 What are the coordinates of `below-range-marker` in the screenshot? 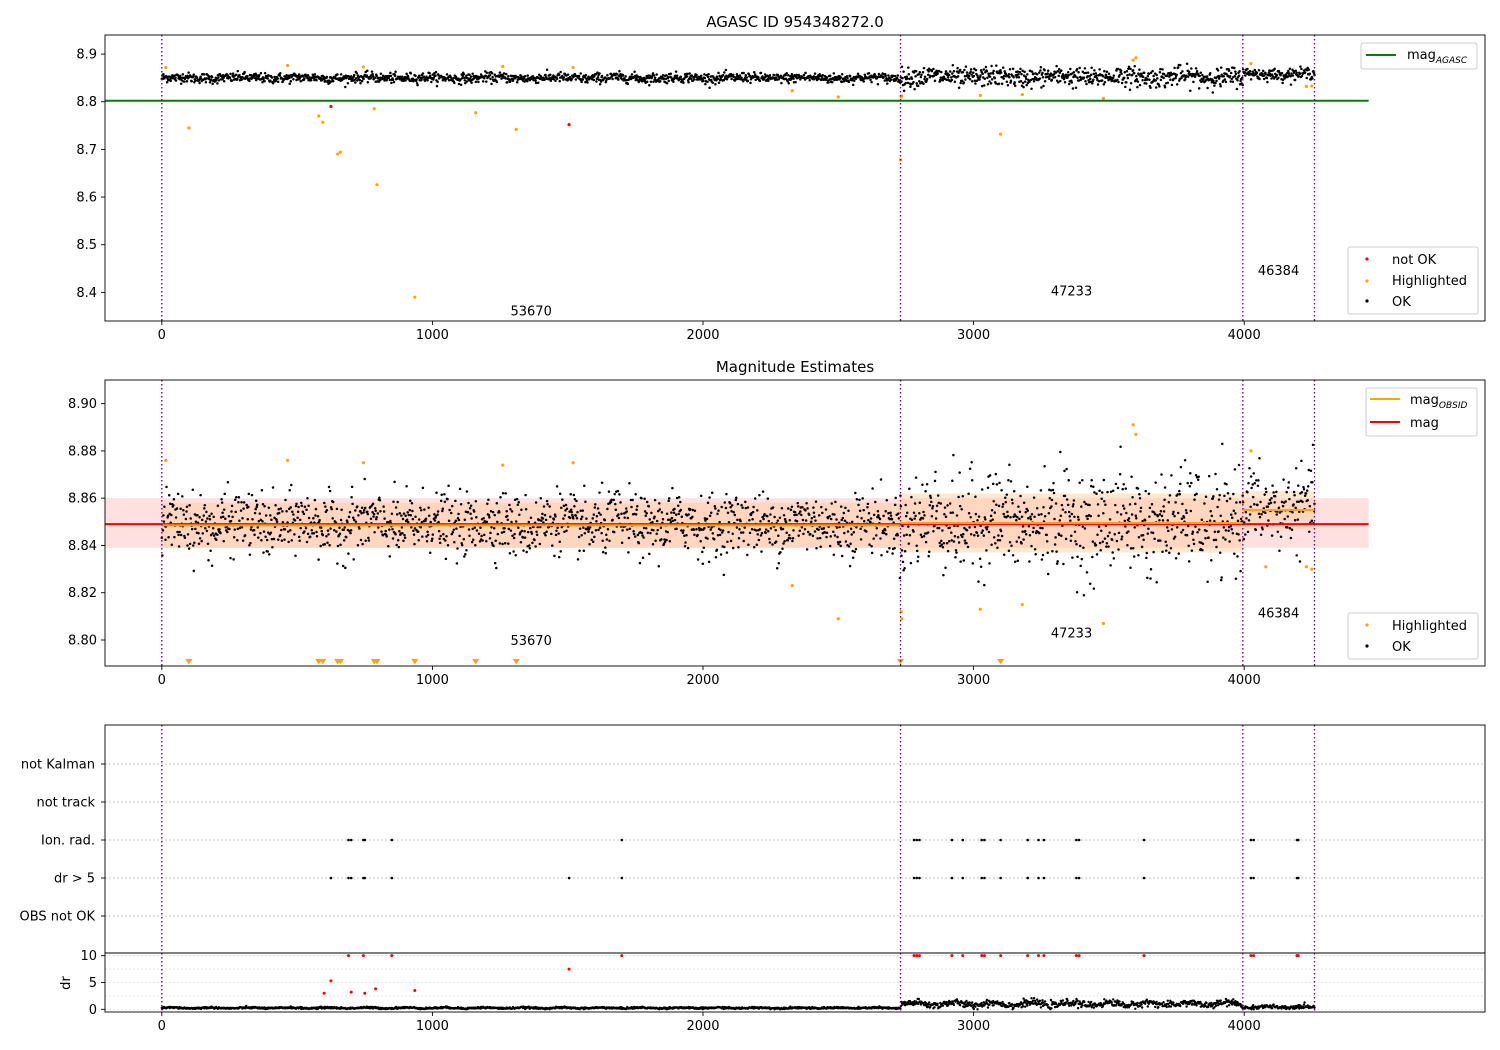 It's located at (323, 662).